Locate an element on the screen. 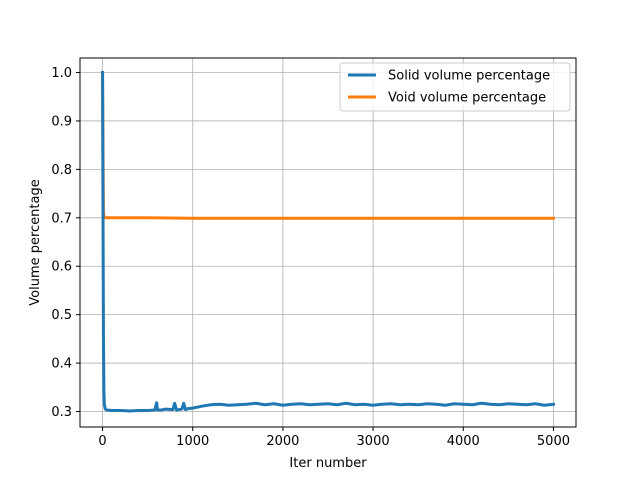  y-tick-label: 0.3 is located at coordinates (61, 412).